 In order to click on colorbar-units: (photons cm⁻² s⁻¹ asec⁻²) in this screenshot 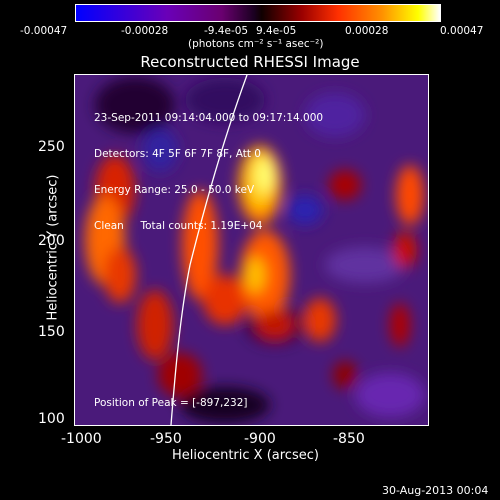, I will do `click(256, 44)`.